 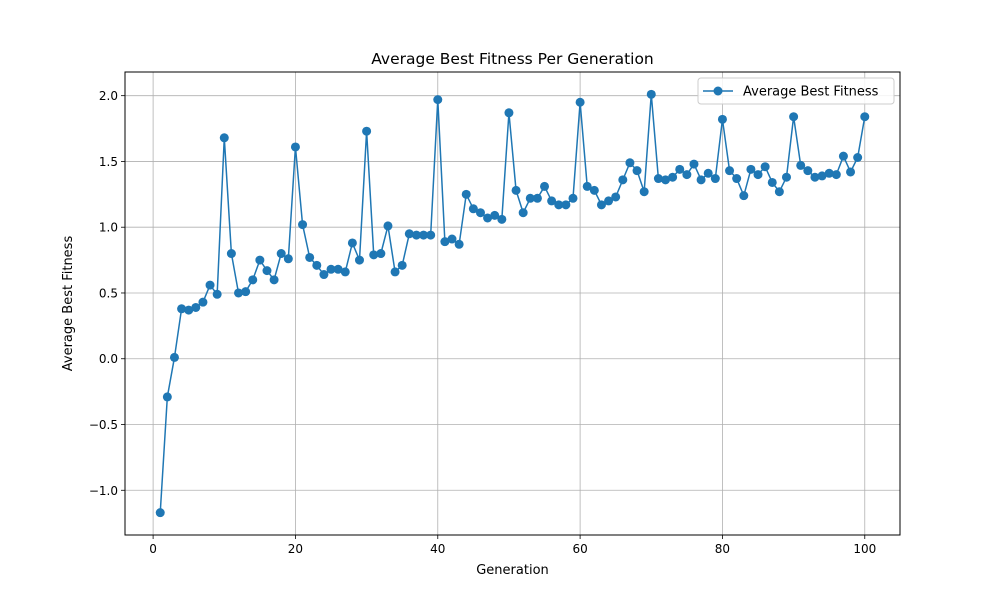 I want to click on x-tick-label: 0, so click(x=153, y=549).